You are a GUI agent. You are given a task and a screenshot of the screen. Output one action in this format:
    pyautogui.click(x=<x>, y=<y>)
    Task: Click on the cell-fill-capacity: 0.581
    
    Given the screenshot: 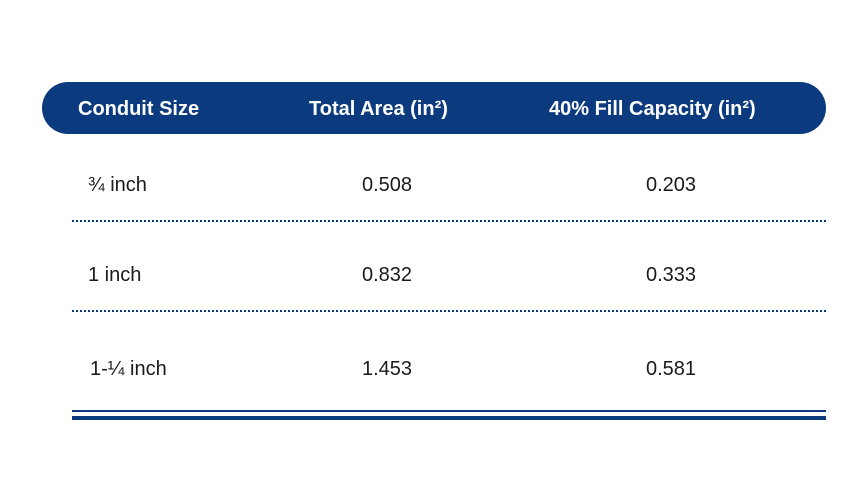 What is the action you would take?
    pyautogui.click(x=671, y=369)
    